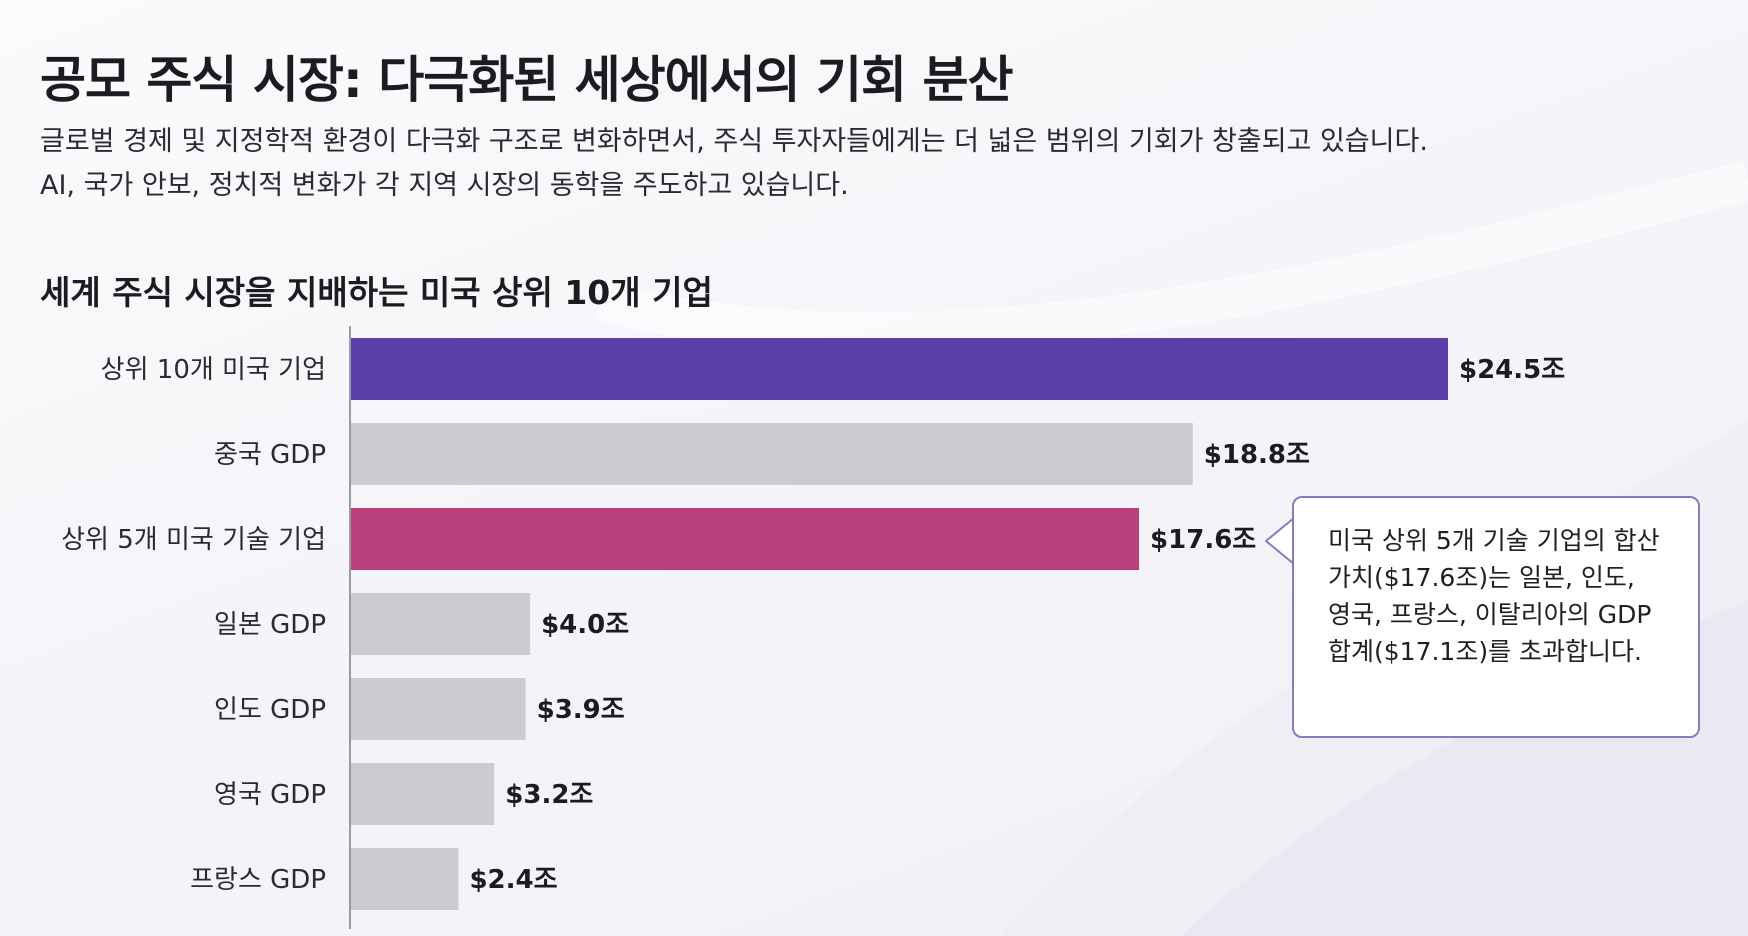  I want to click on value-label: $4.0조, so click(585, 625).